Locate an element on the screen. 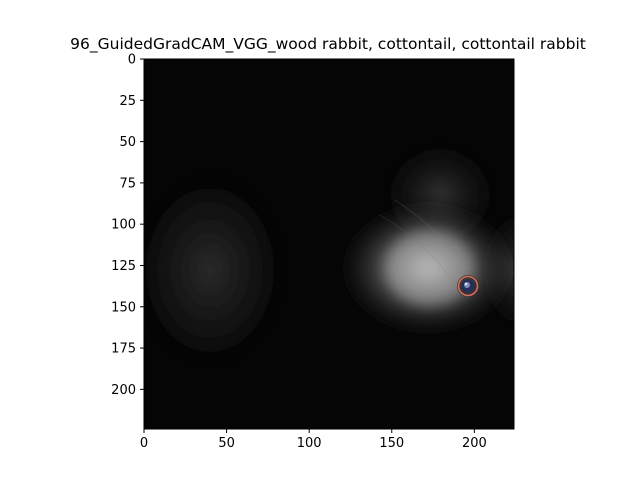 Image resolution: width=640 pixels, height=480 pixels. x-axis: 0 50 100 150 200 is located at coordinates (313, 440).